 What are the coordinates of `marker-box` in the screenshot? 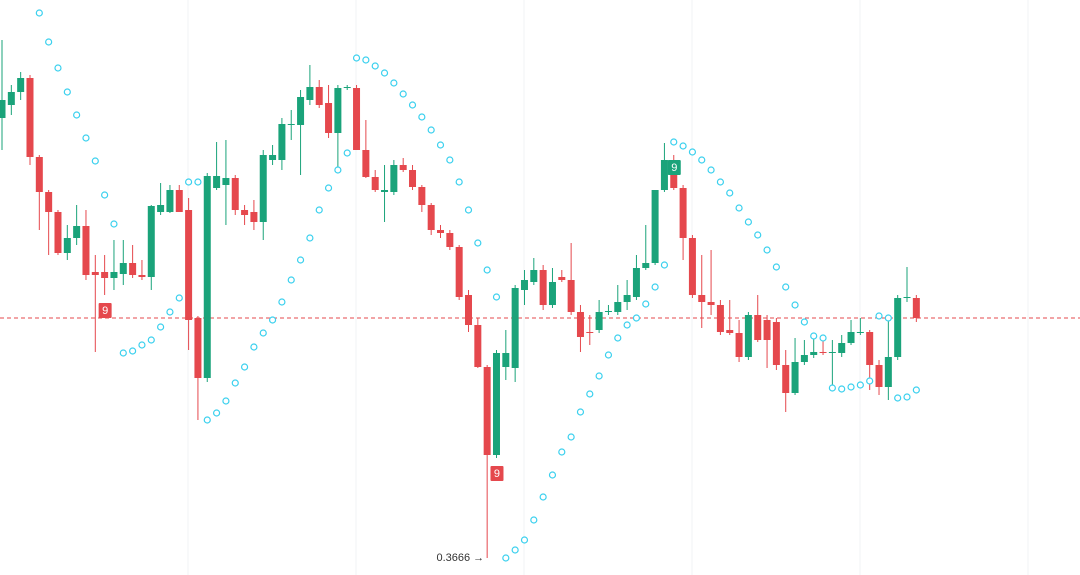 It's located at (105, 310).